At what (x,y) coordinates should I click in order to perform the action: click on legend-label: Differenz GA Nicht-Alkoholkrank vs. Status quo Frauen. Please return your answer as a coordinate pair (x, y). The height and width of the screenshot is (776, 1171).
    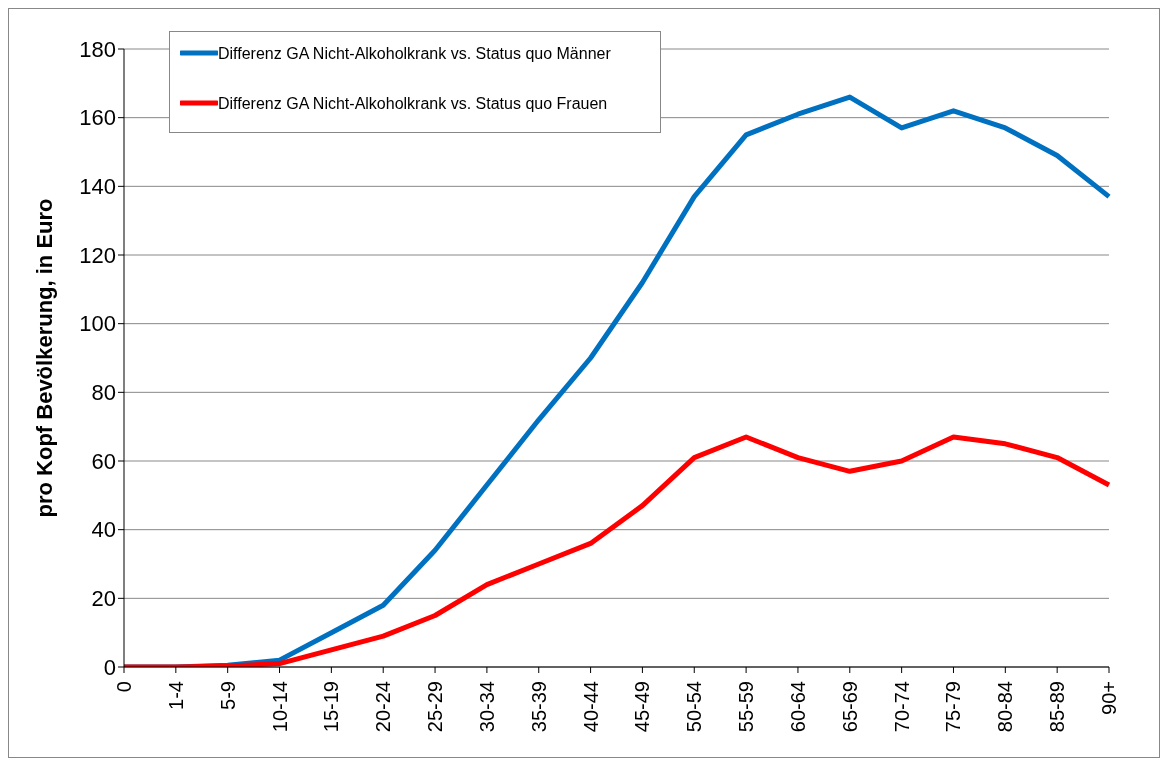
    Looking at the image, I should click on (413, 104).